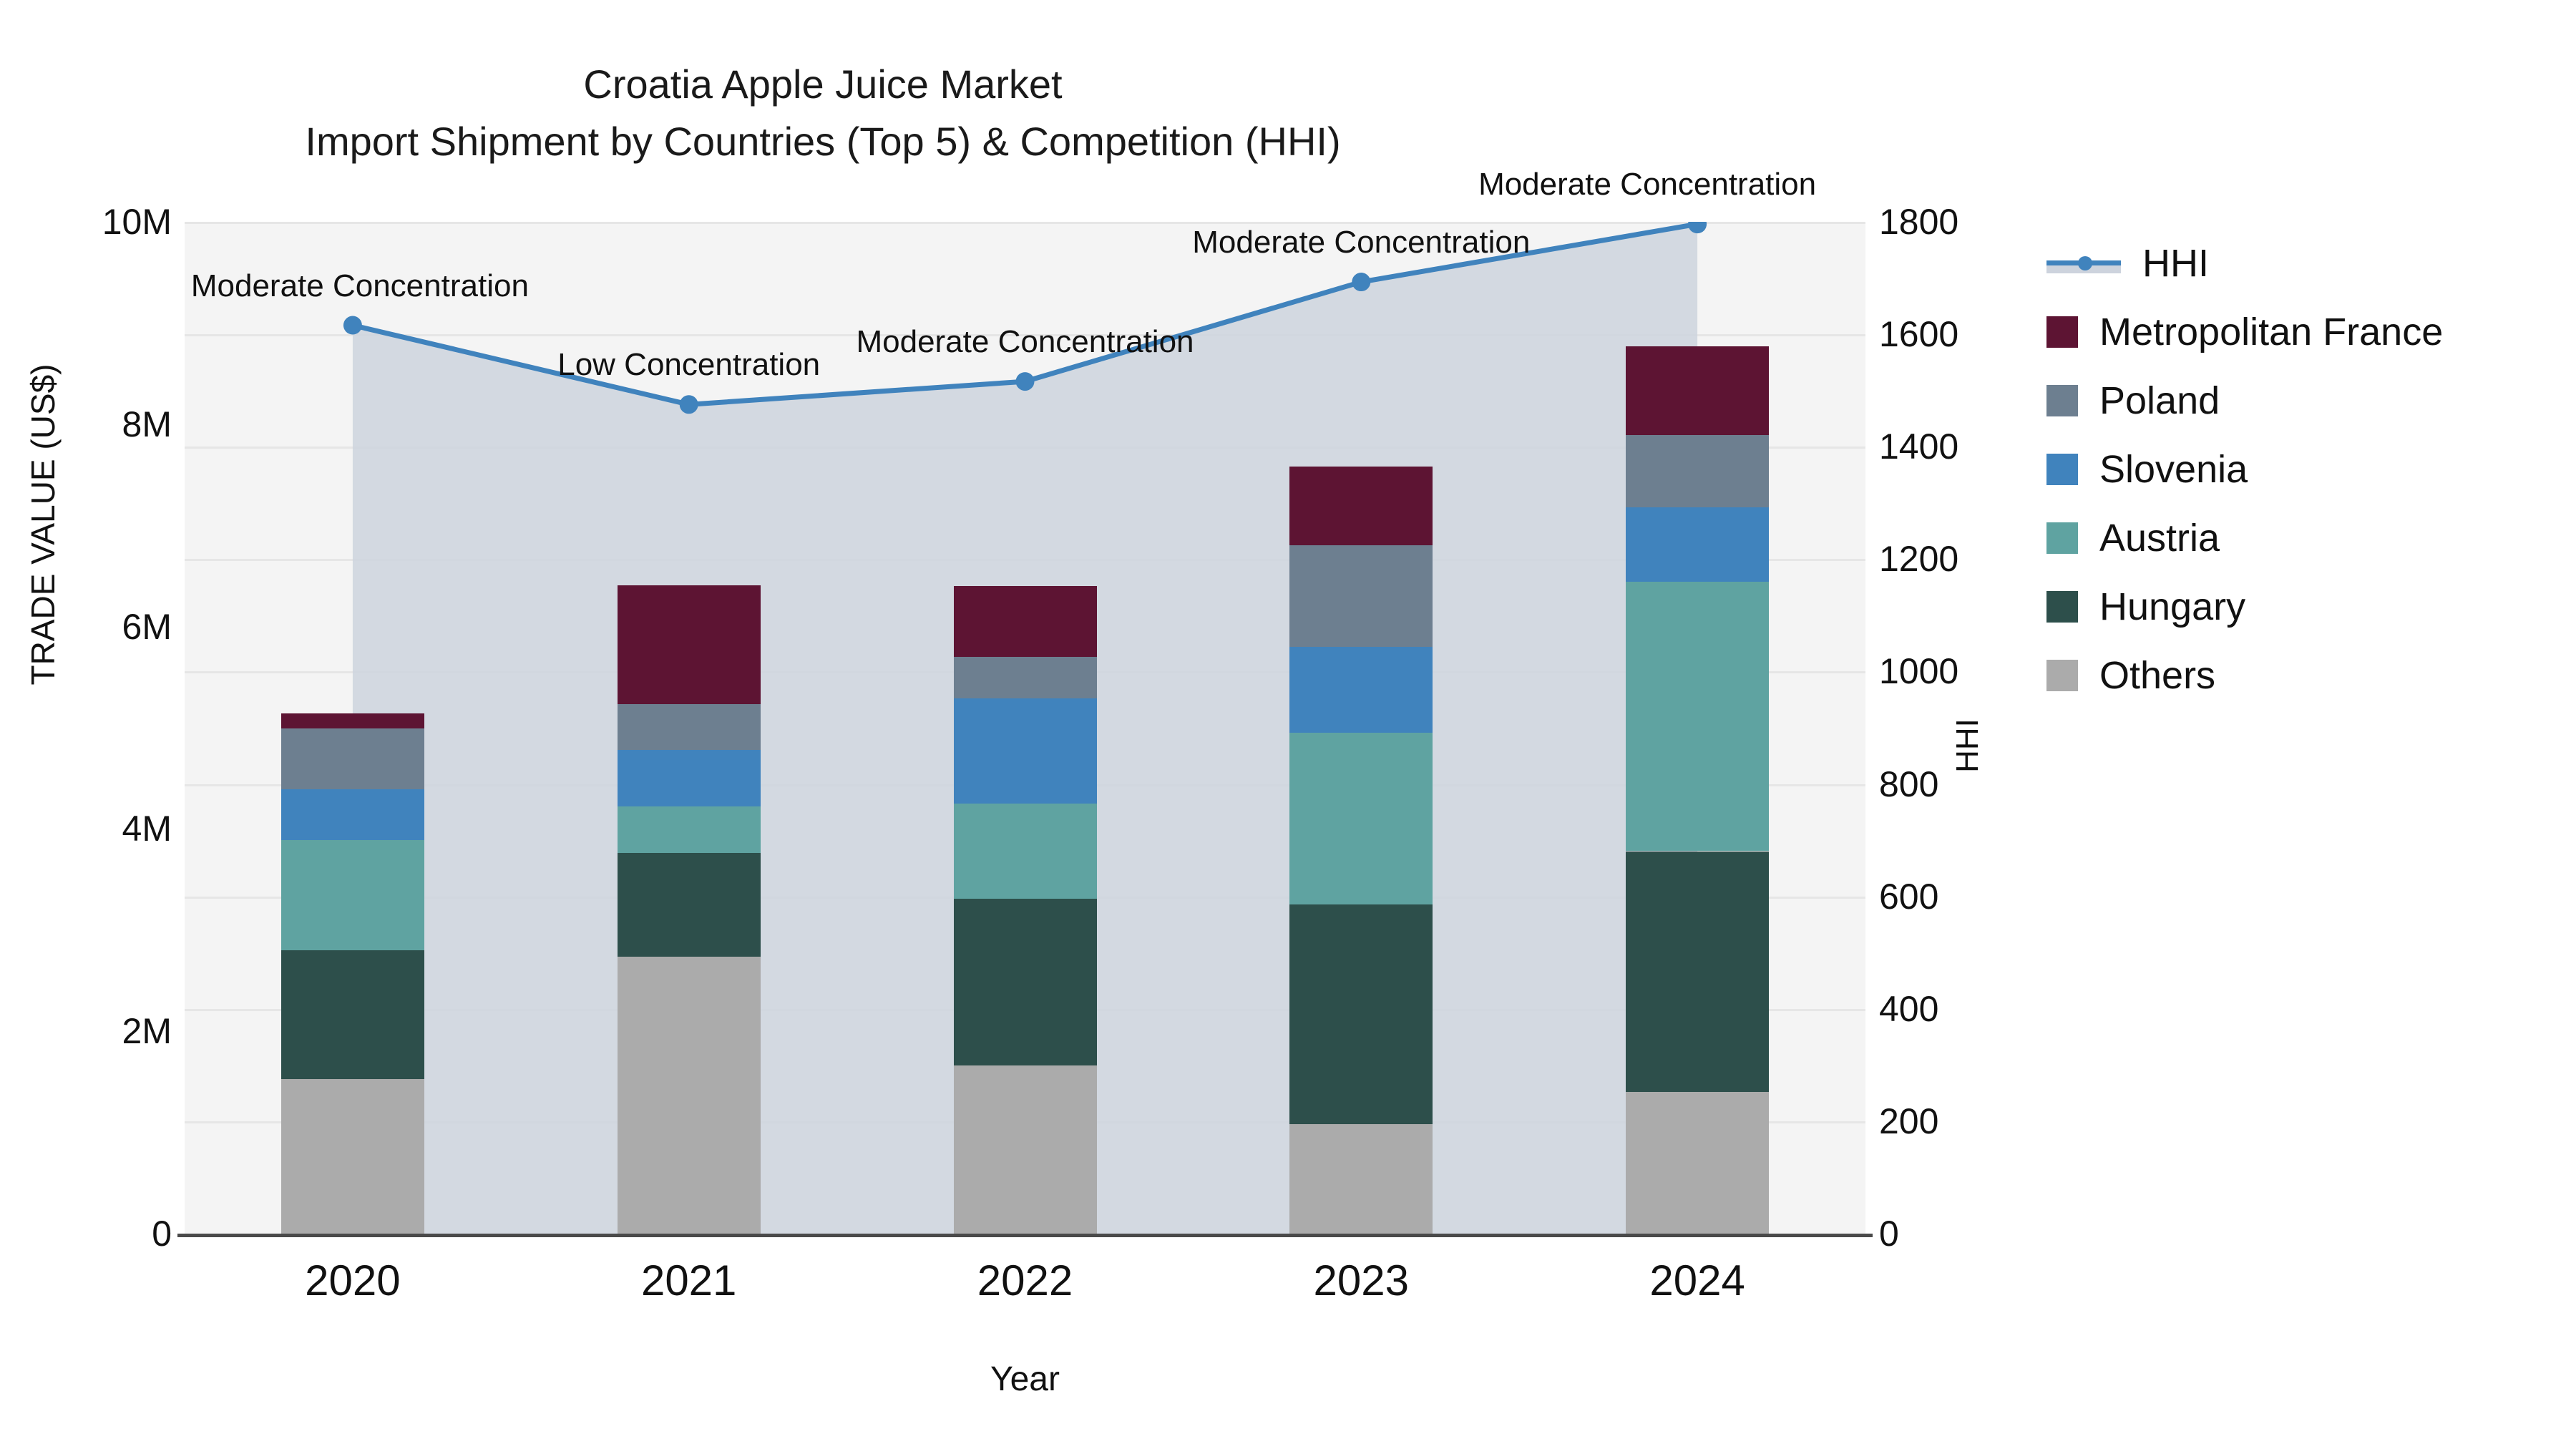 This screenshot has width=2576, height=1449. I want to click on legend-item-others: Others, so click(2304, 675).